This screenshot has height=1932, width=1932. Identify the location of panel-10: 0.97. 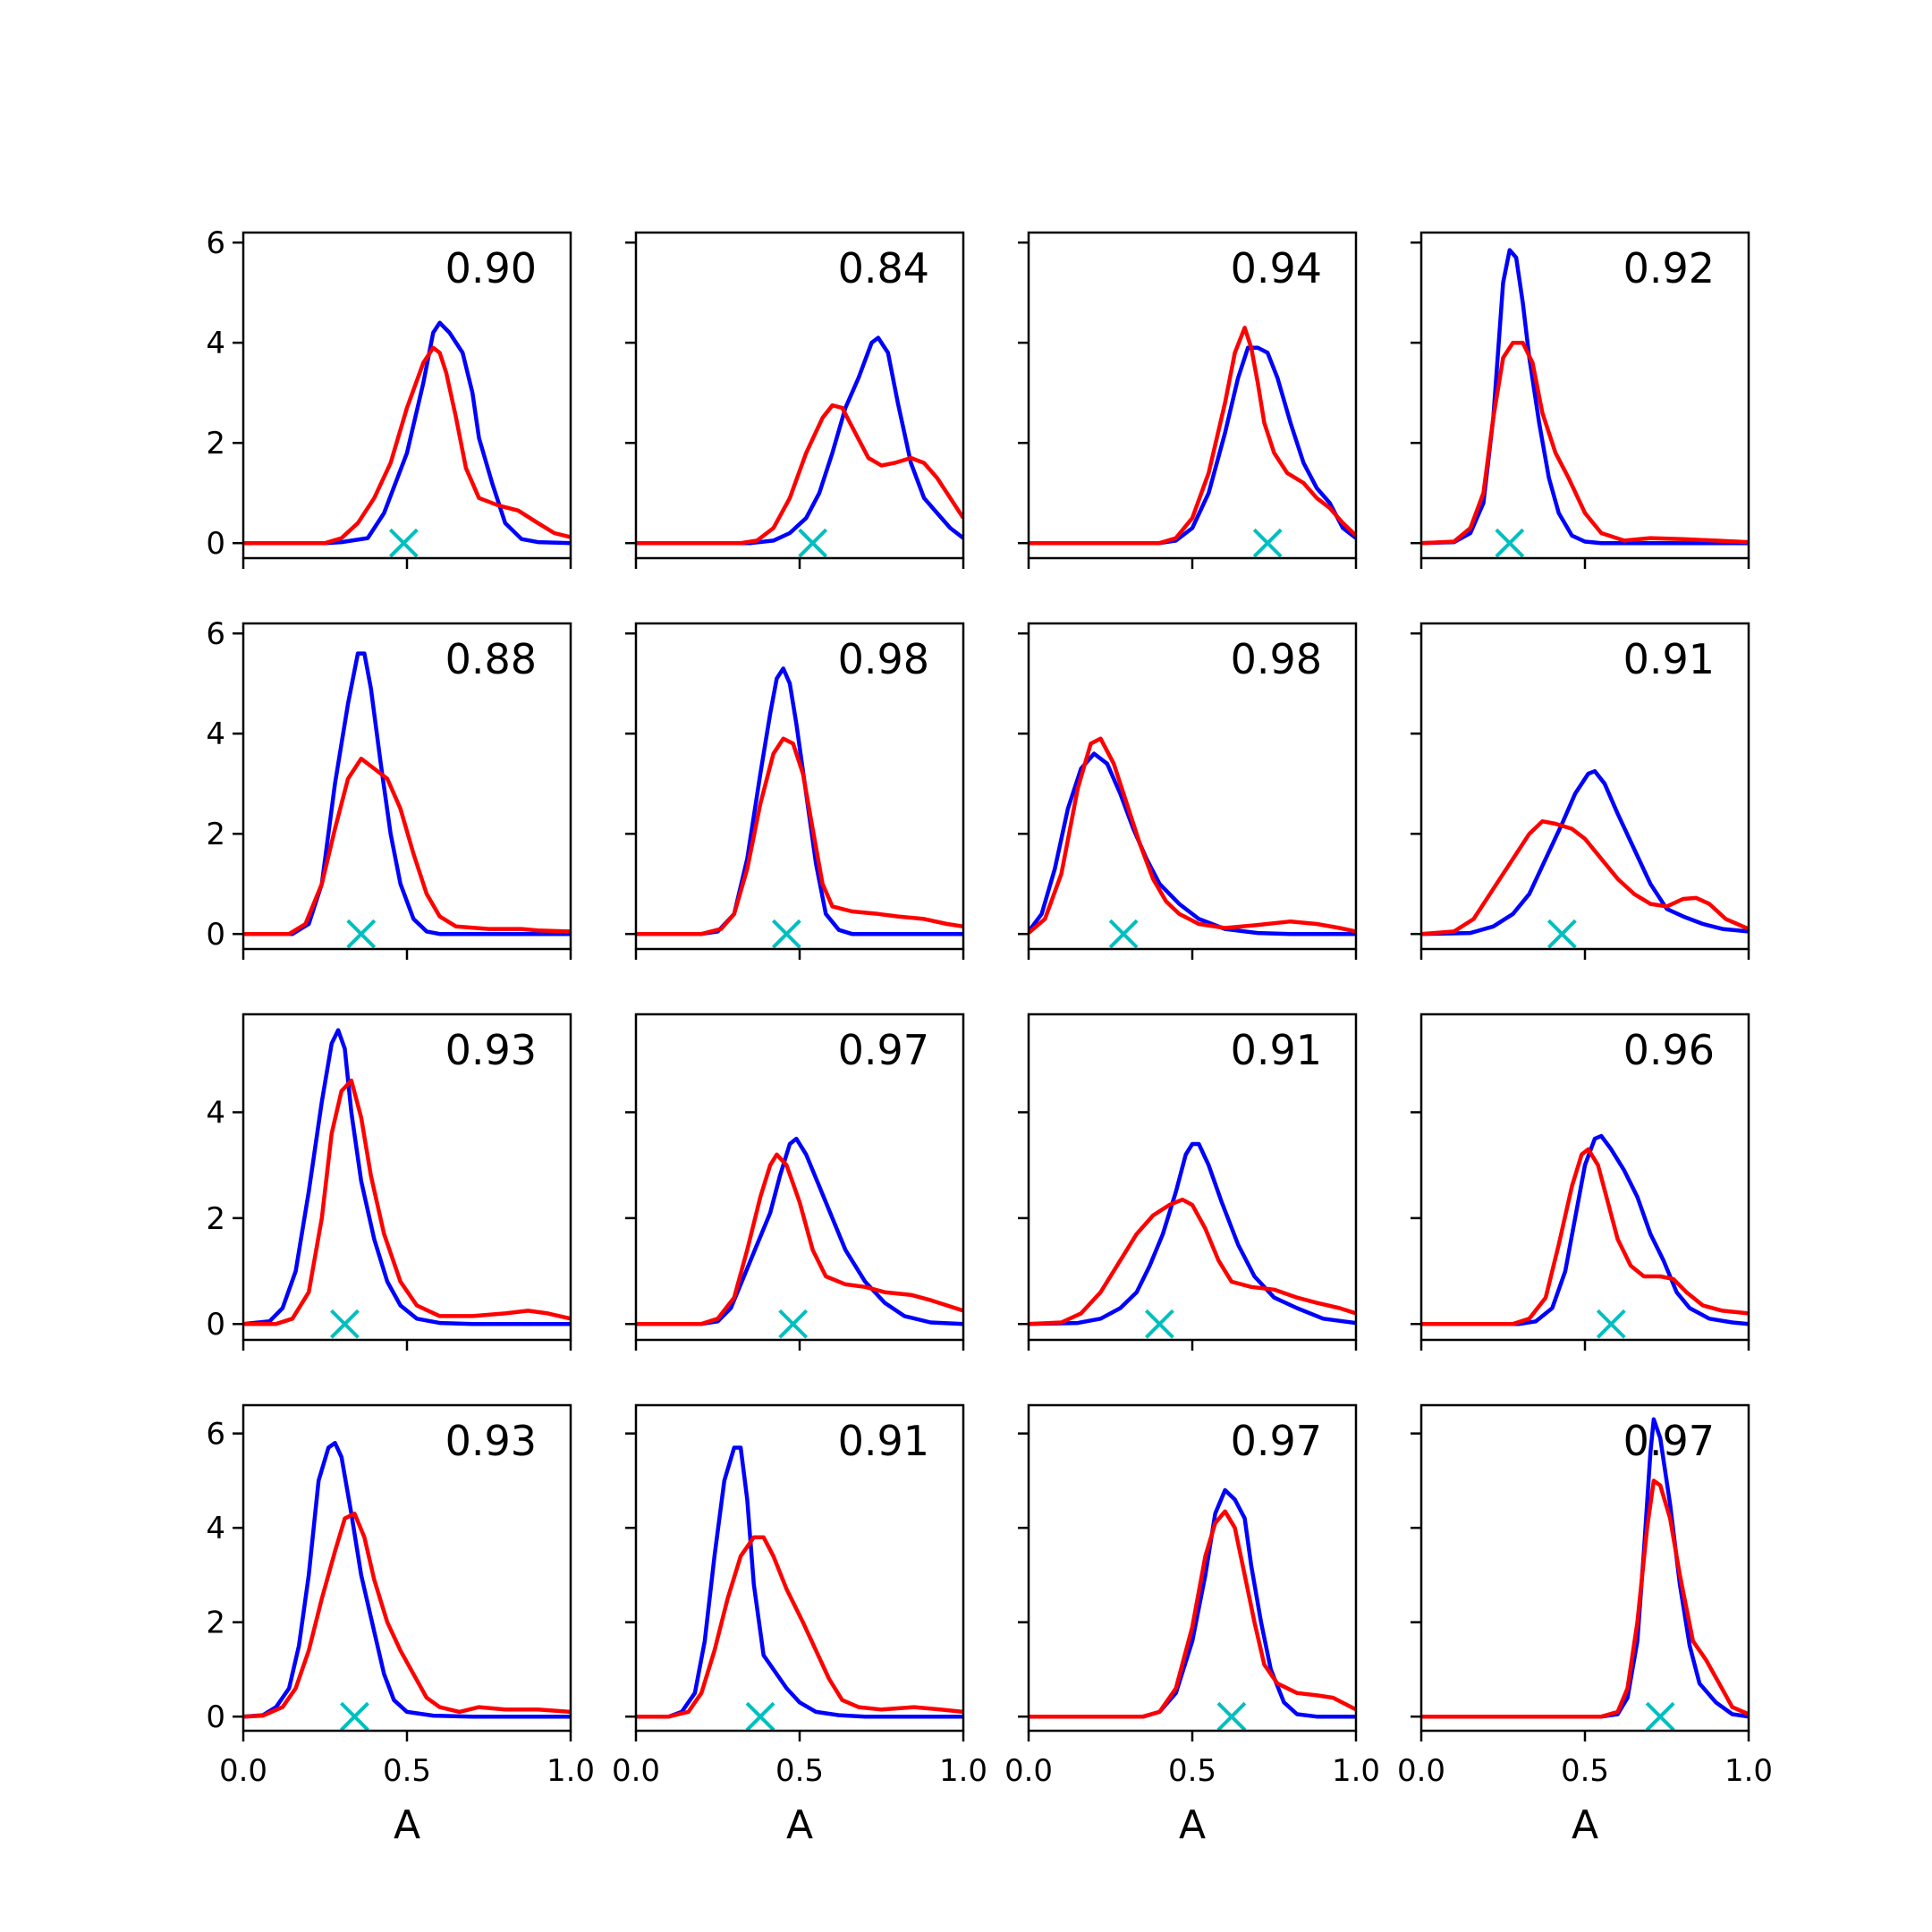
(795, 1182).